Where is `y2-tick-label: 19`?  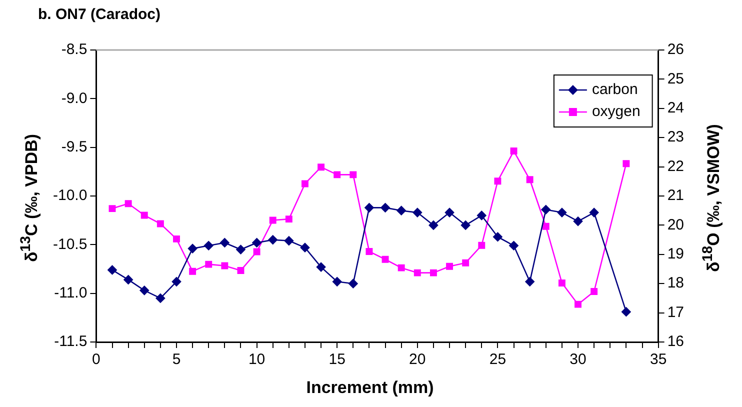 y2-tick-label: 19 is located at coordinates (675, 254).